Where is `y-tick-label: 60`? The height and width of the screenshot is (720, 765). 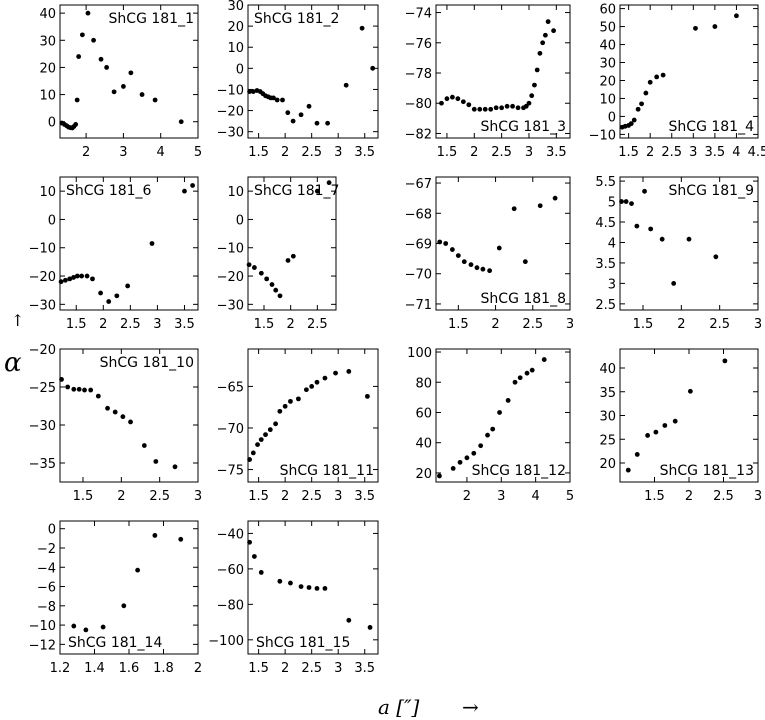
y-tick-label: 60 is located at coordinates (423, 413).